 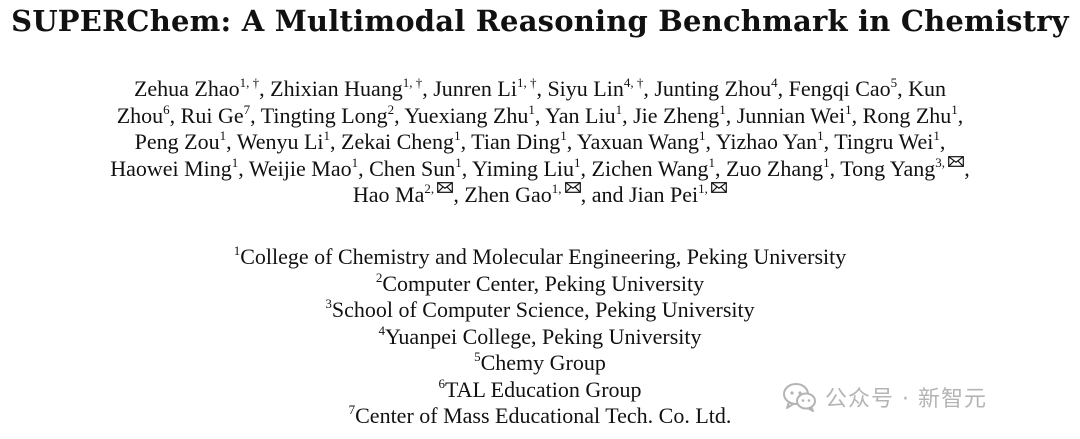 I want to click on affiliation-number: 5, so click(x=477, y=356).